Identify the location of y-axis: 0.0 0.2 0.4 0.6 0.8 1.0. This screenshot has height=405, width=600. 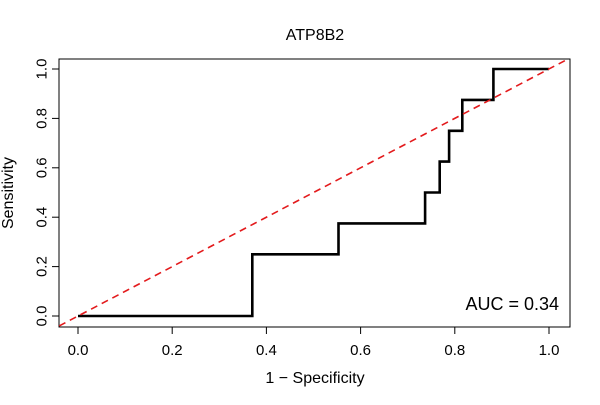
(47, 193).